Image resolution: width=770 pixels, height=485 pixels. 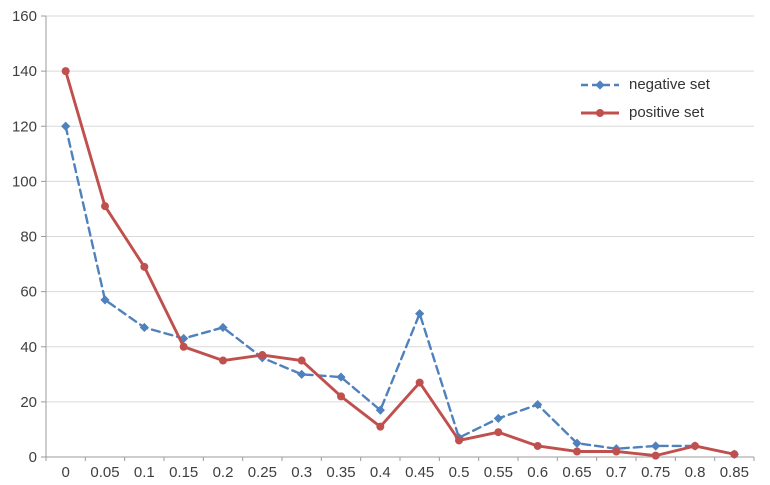 What do you see at coordinates (104, 472) in the screenshot?
I see `x-tick-label: 0.05` at bounding box center [104, 472].